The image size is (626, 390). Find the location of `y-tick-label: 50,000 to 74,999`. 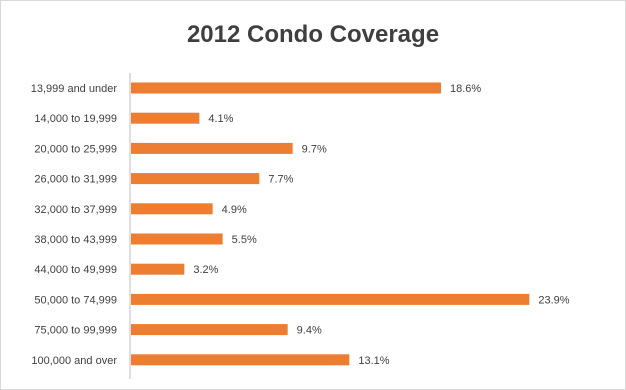

y-tick-label: 50,000 to 74,999 is located at coordinates (75, 300).